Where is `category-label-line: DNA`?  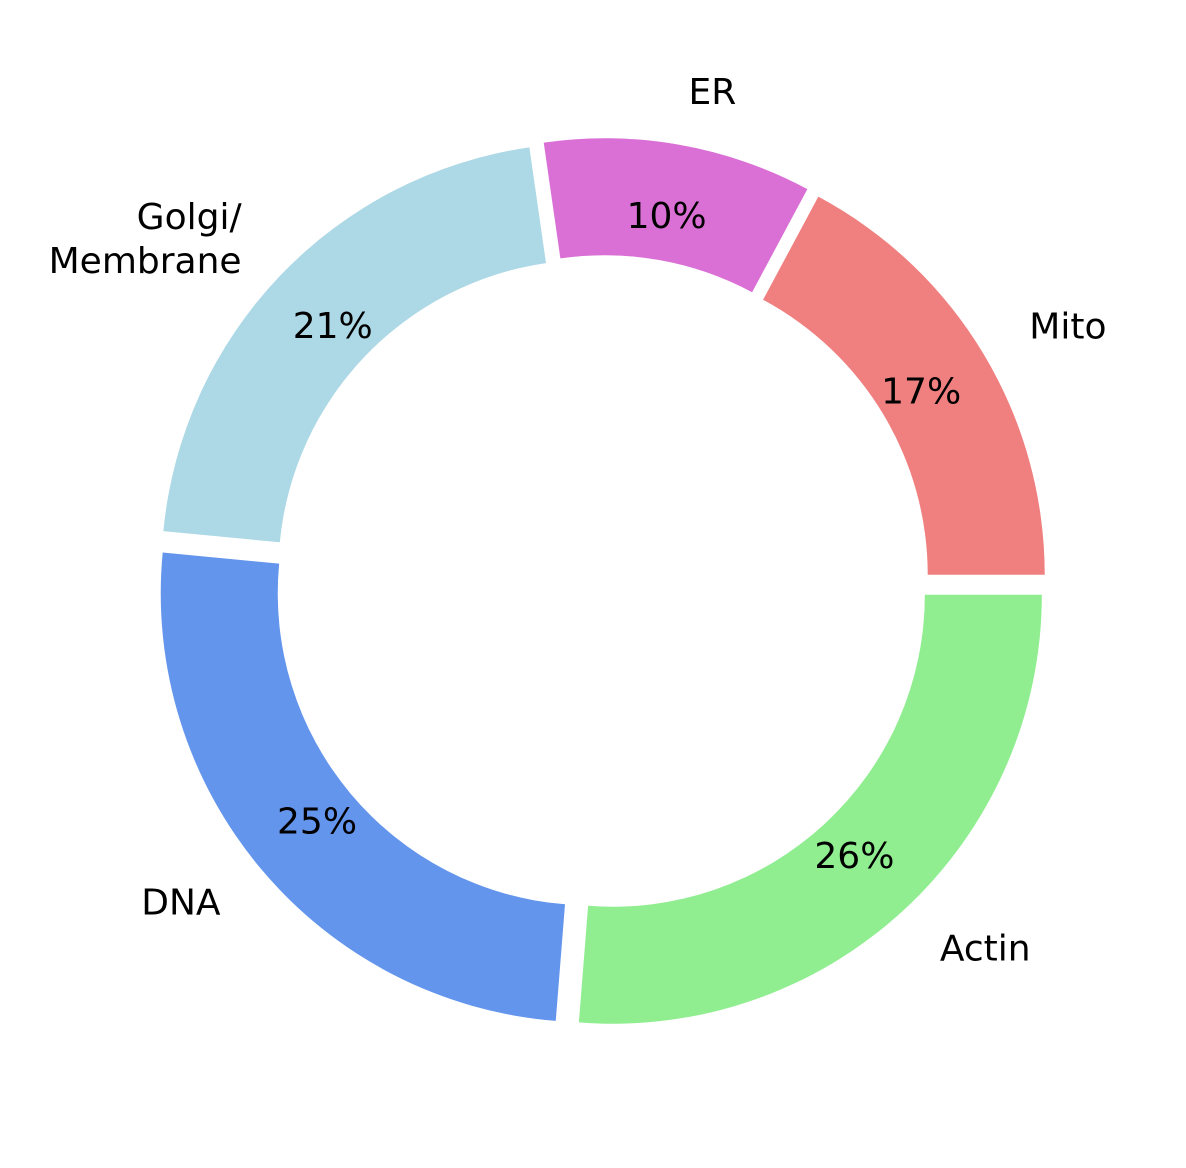 category-label-line: DNA is located at coordinates (181, 903).